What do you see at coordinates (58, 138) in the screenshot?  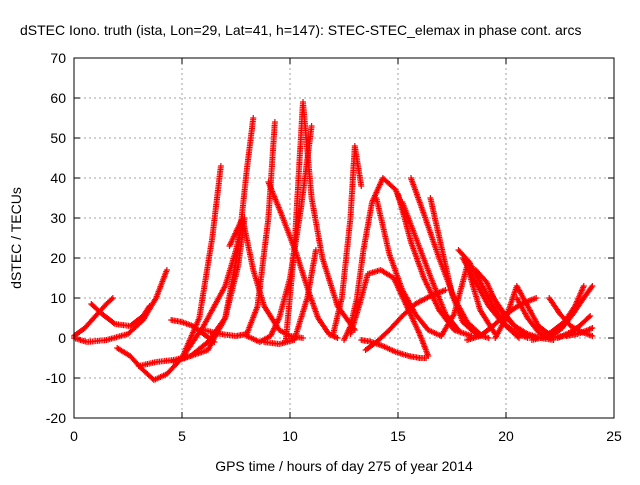 I see `y-tick-label: 50` at bounding box center [58, 138].